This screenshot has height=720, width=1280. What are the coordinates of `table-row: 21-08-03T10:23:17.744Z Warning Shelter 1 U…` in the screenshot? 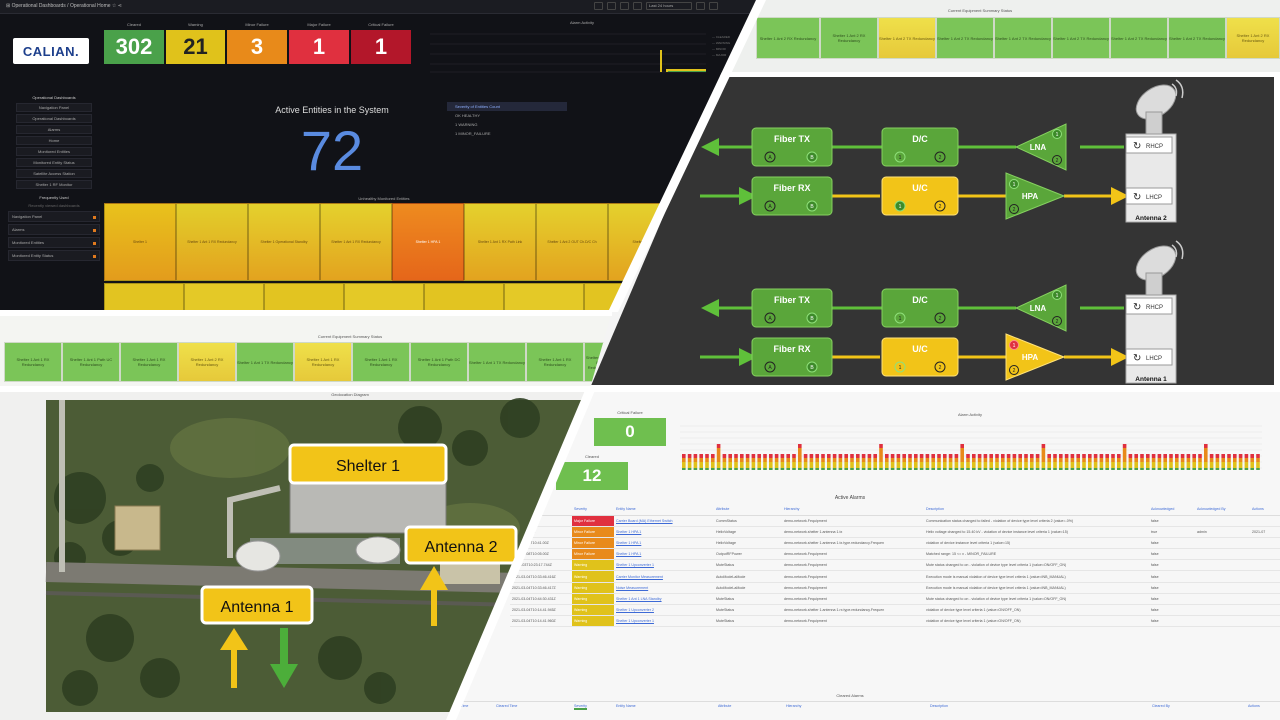 It's located at (895, 565).